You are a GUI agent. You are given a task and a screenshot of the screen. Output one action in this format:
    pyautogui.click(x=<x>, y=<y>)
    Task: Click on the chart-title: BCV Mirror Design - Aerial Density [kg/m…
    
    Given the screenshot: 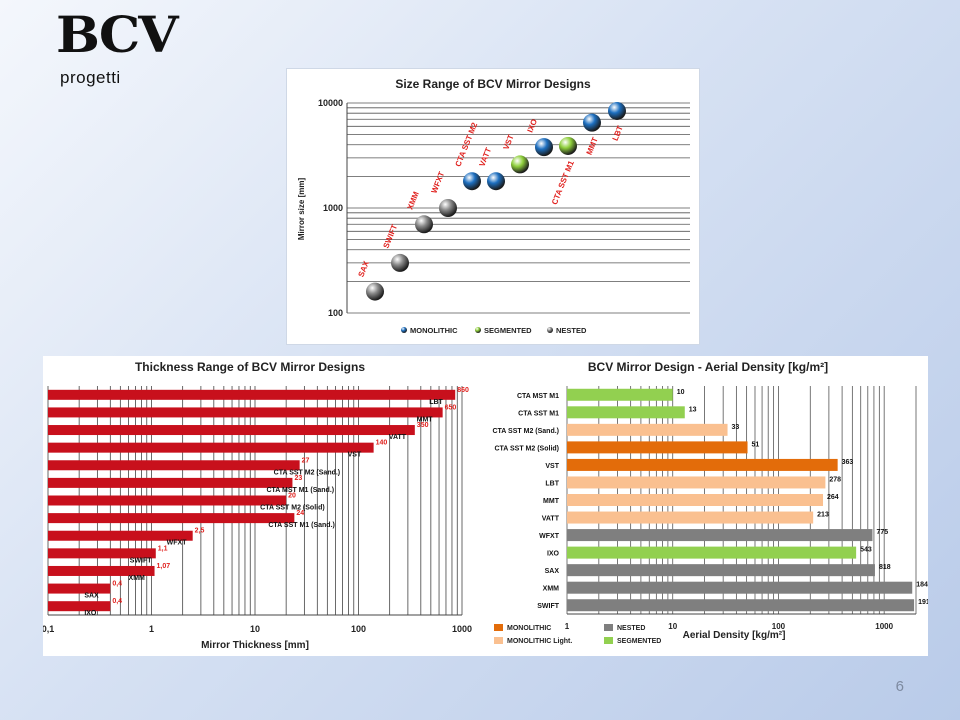 What is the action you would take?
    pyautogui.click(x=708, y=367)
    